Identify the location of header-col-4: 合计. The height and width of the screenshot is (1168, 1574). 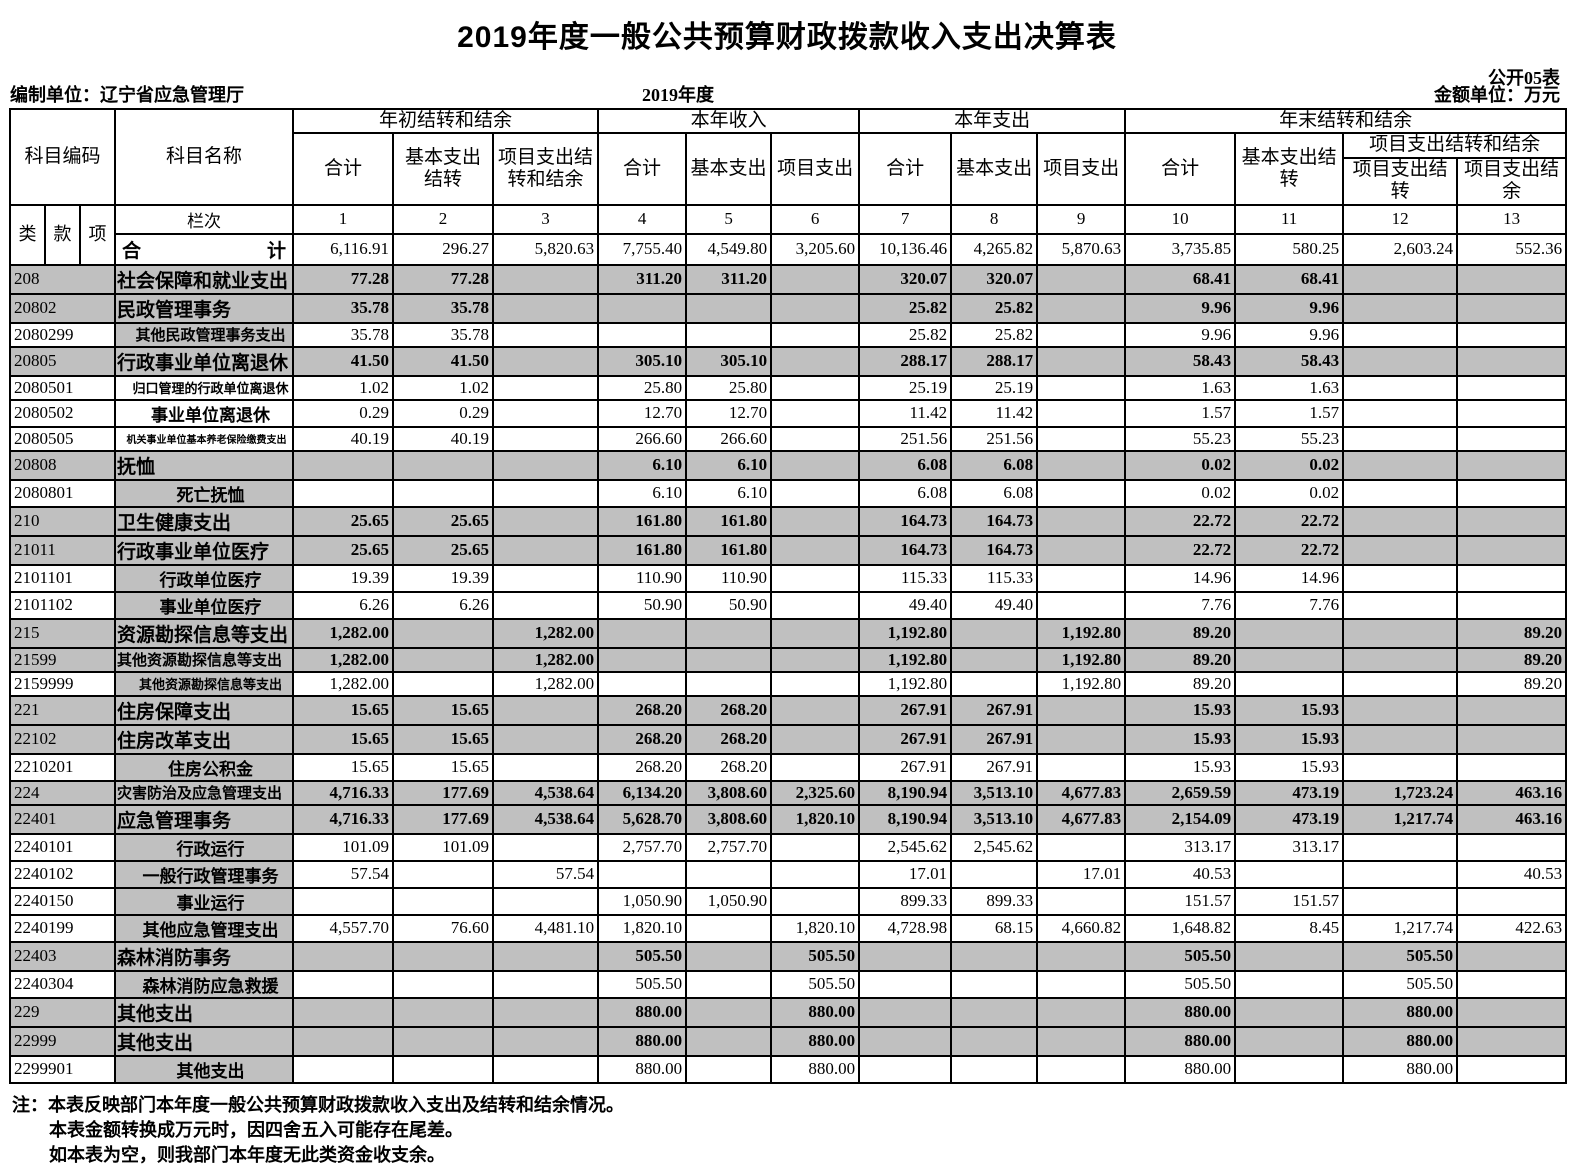
(642, 169).